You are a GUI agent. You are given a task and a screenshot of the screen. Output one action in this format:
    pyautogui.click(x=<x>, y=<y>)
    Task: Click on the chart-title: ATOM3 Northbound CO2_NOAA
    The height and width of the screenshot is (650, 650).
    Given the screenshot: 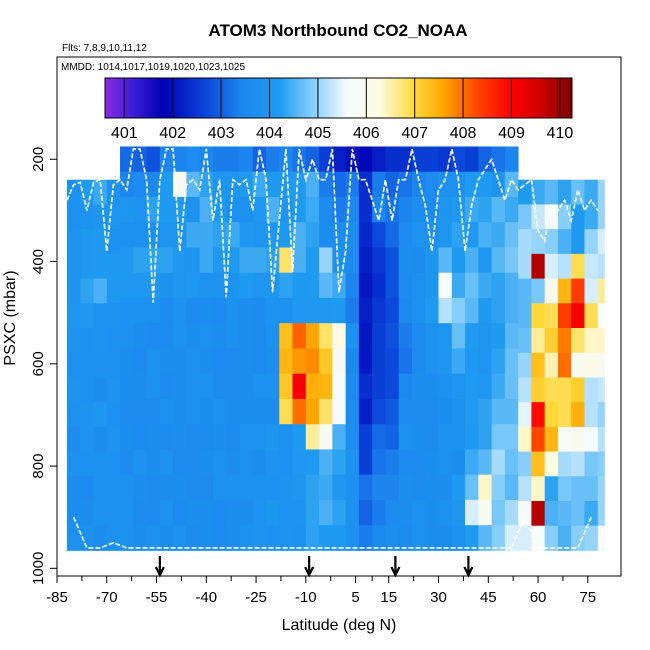 What is the action you would take?
    pyautogui.click(x=337, y=30)
    